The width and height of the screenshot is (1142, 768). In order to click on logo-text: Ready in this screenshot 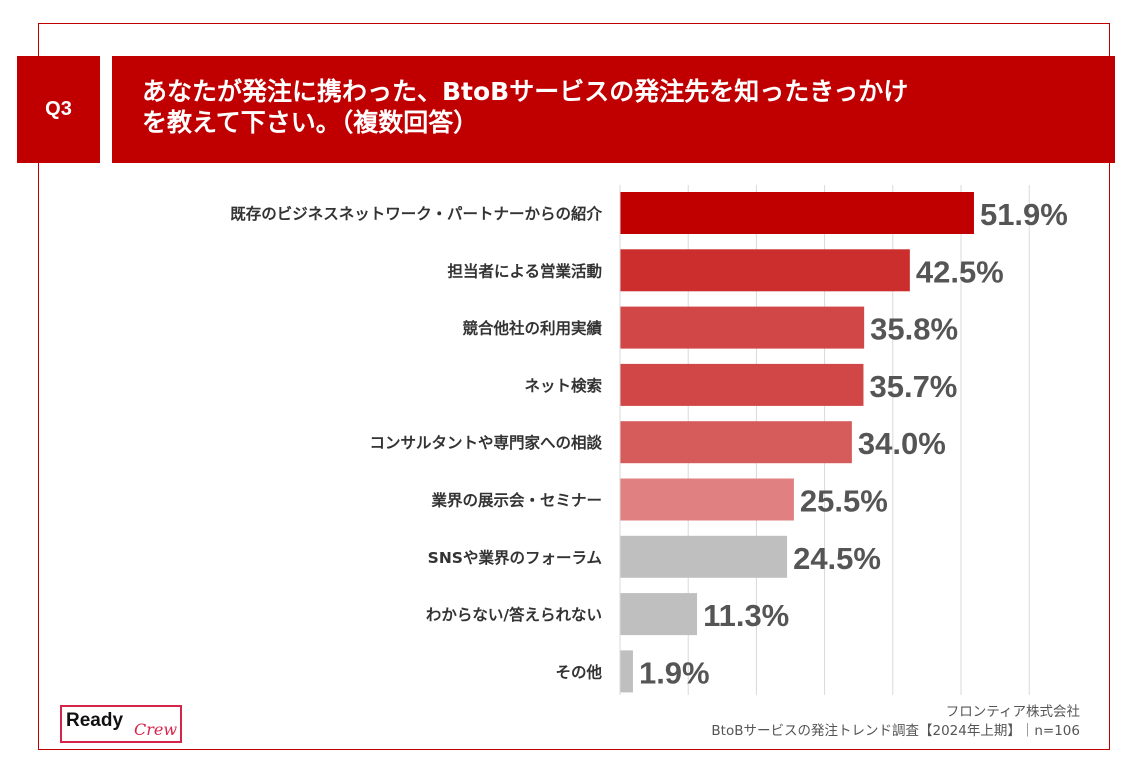, I will do `click(95, 720)`.